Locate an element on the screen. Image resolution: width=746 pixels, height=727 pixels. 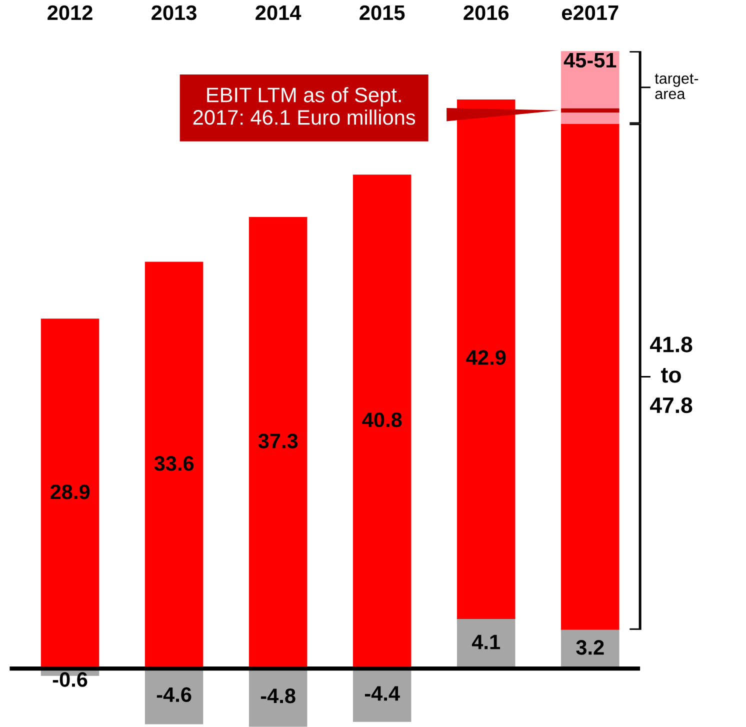
x-tick-label: 2015 is located at coordinates (382, 12).